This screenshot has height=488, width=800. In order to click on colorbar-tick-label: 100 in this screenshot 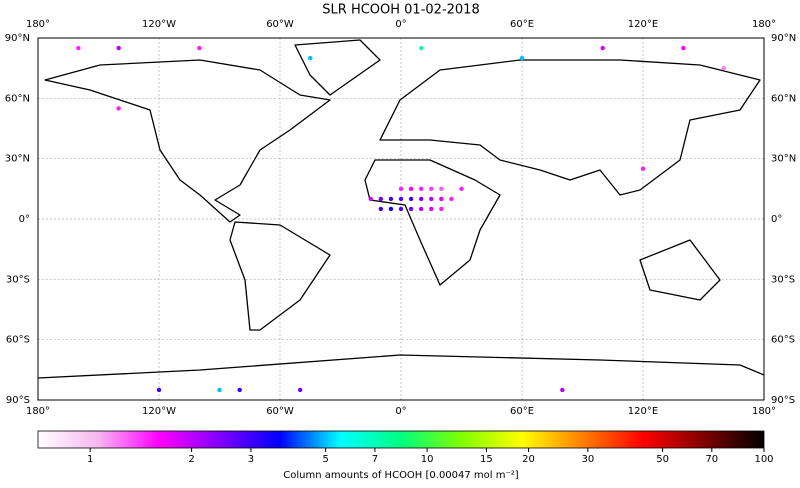, I will do `click(763, 459)`.